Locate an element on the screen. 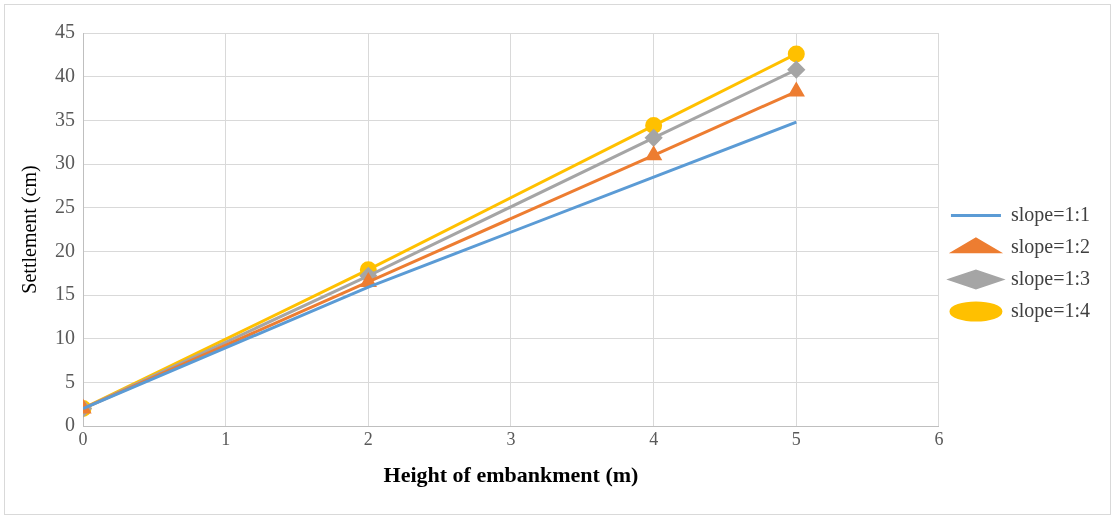  y-tick-label: 5 is located at coordinates (70, 380).